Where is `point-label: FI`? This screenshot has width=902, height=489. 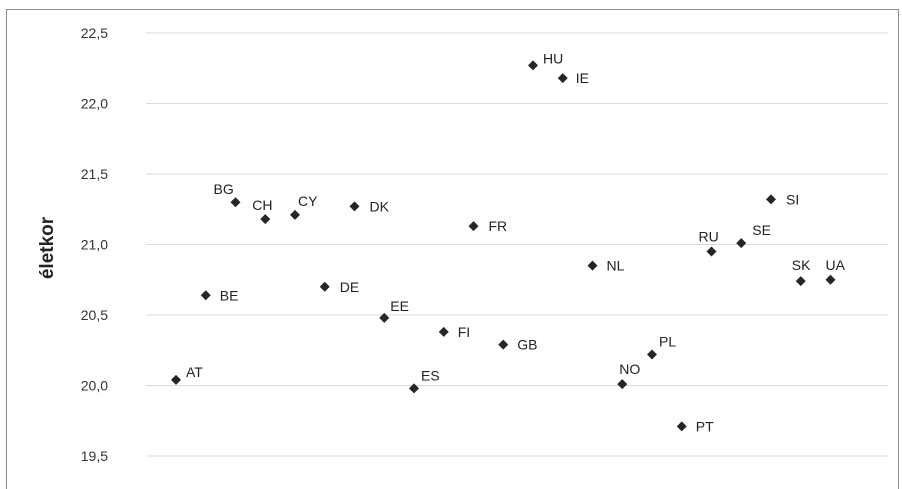 point-label: FI is located at coordinates (464, 332).